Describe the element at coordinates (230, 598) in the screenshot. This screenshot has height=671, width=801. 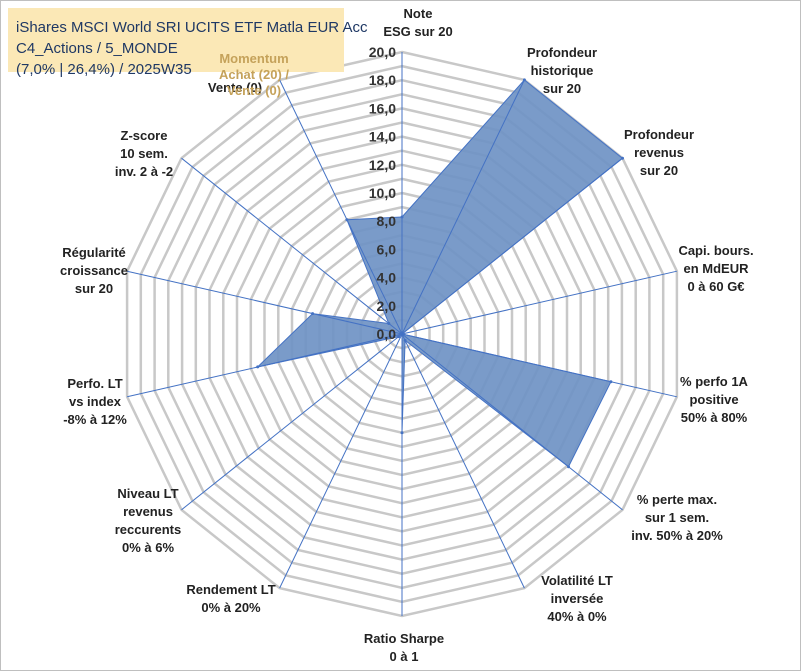
I see `axis-label: Rendement LT 0% à 20%` at that location.